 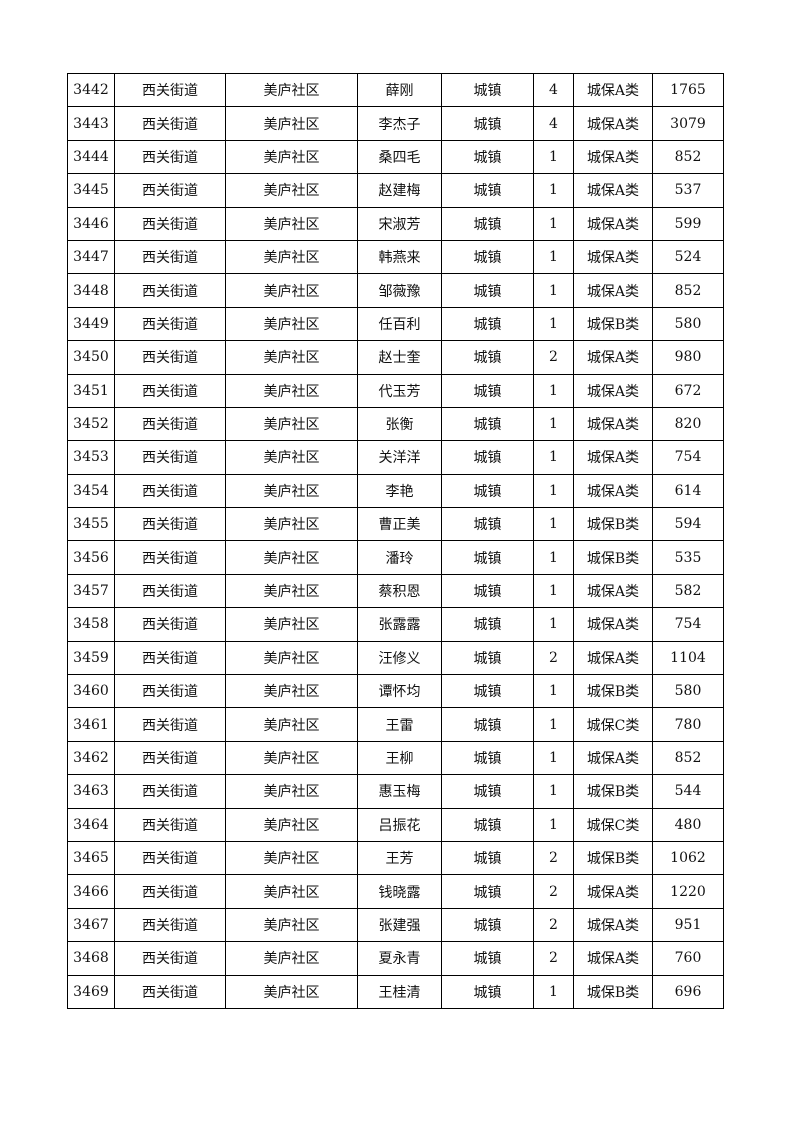 What do you see at coordinates (91, 157) in the screenshot?
I see `row-number-cell: 3444` at bounding box center [91, 157].